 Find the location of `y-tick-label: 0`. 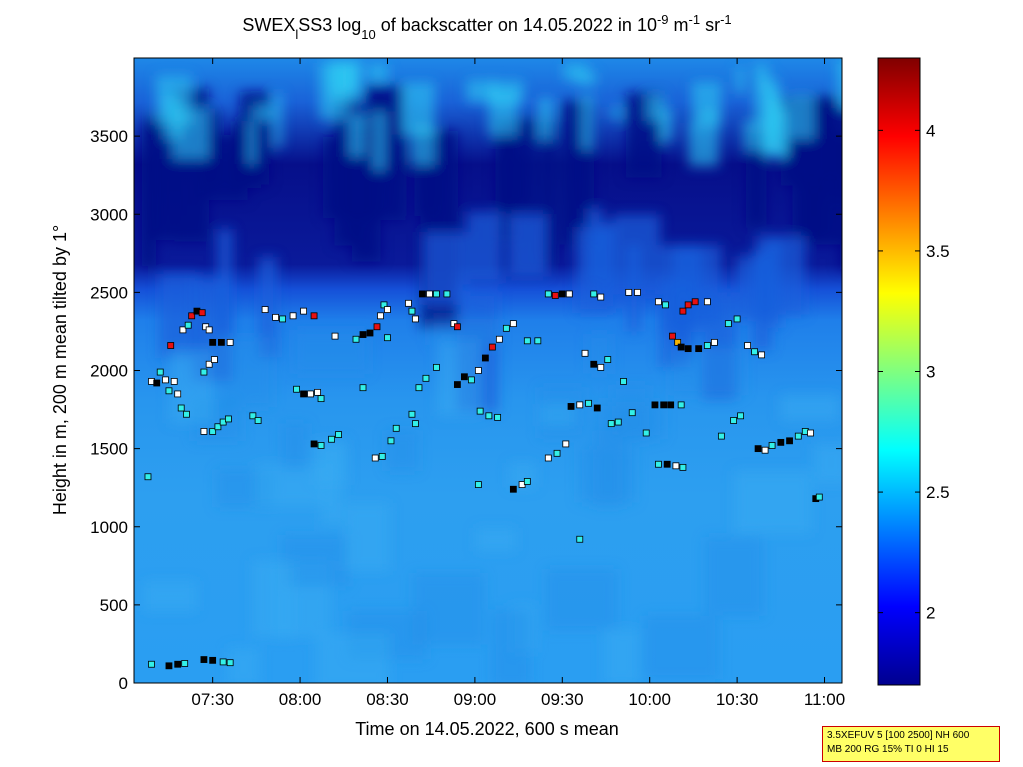

y-tick-label: 0 is located at coordinates (123, 683).